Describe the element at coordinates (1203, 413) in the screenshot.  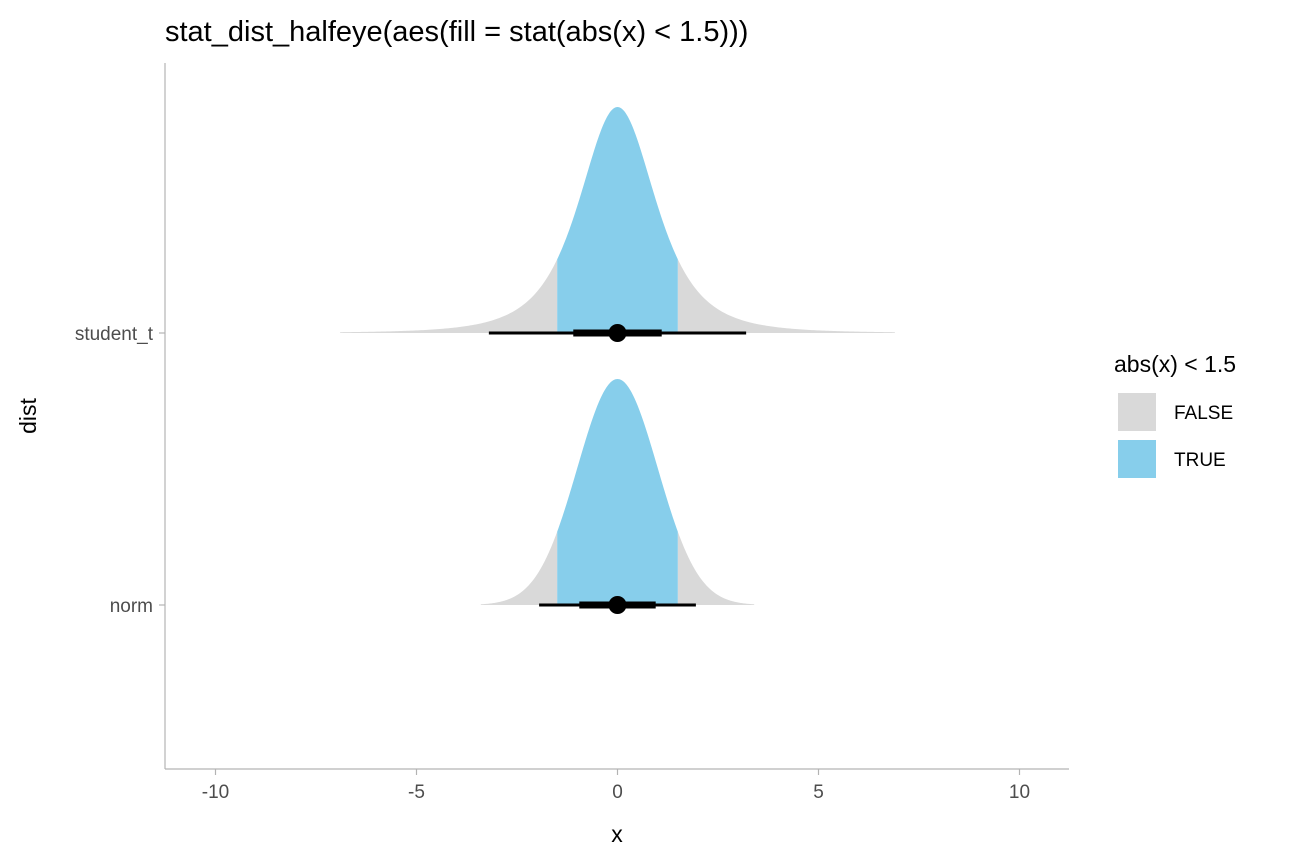
I see `legend-label-false: FALSE` at that location.